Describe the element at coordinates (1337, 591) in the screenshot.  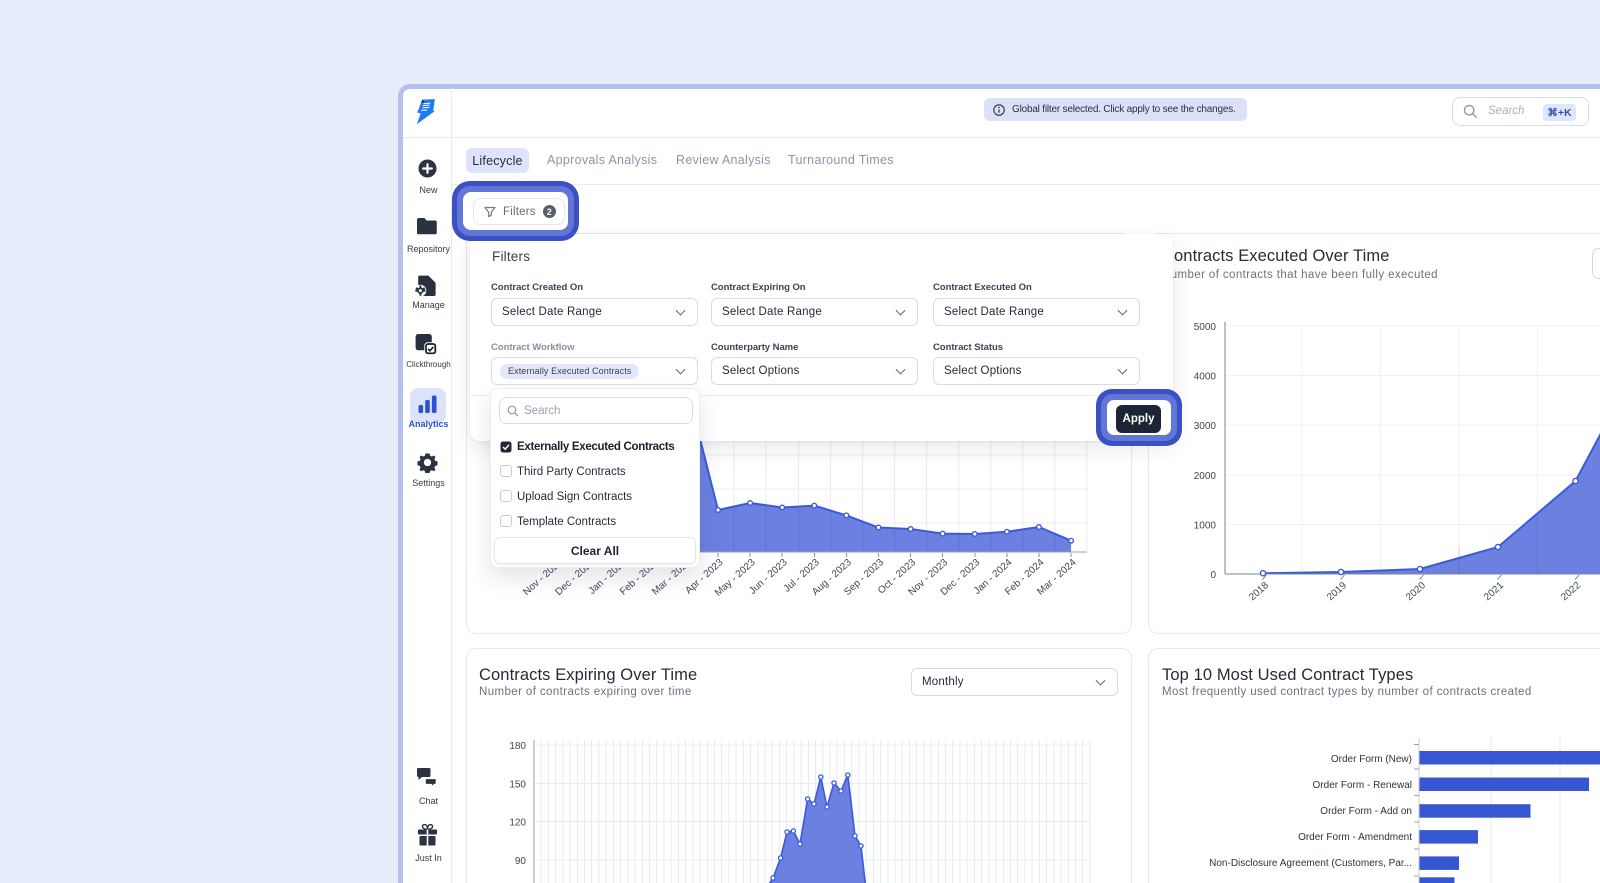
I see `svg-text: 2019` at that location.